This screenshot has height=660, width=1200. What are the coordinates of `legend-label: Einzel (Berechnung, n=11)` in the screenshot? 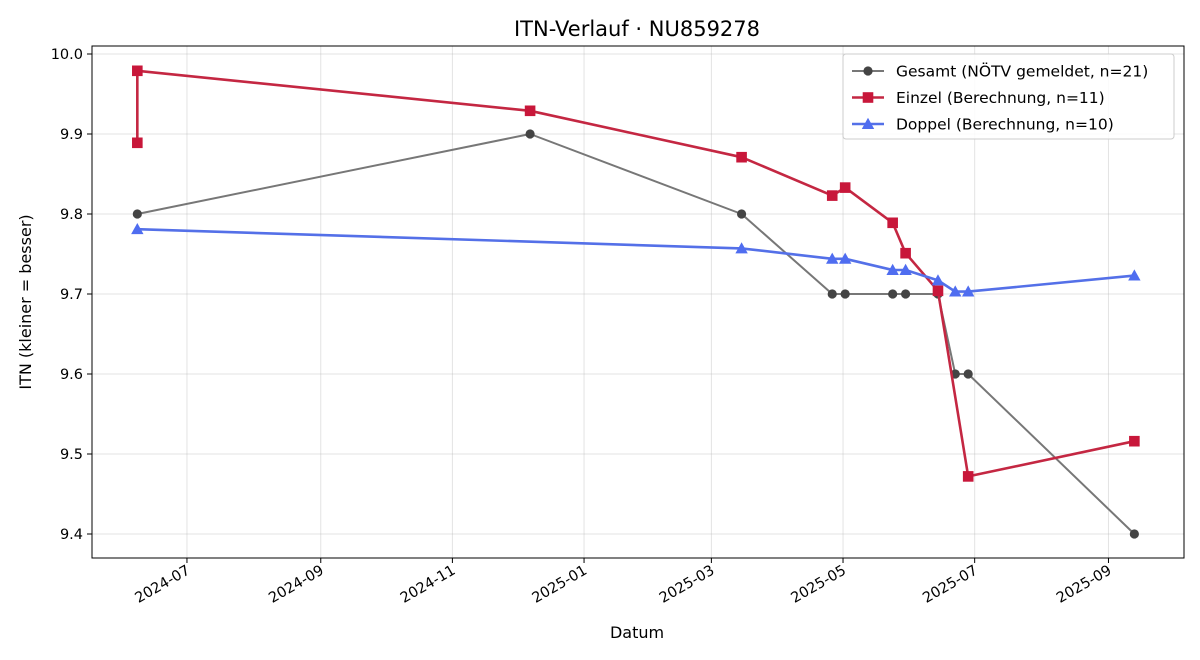 It's located at (1000, 98).